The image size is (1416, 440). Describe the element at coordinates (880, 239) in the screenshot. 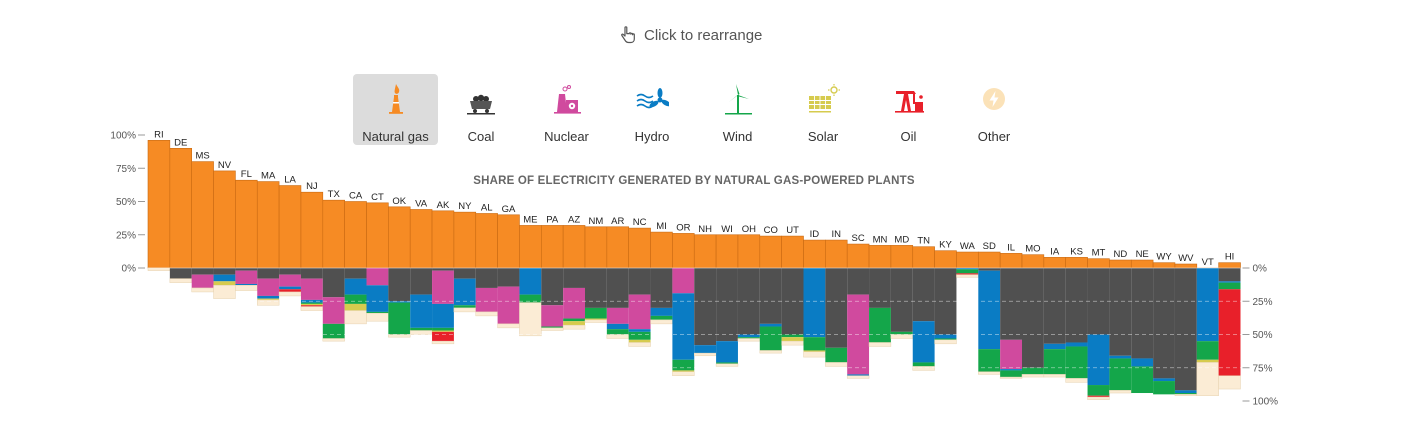

I see `state-label: MN` at that location.